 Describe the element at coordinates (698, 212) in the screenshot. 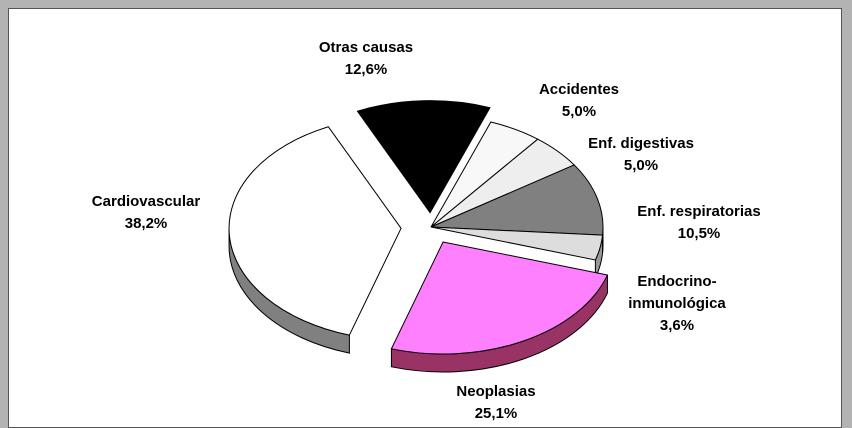

I see `category-label: Enf. respiratorias` at that location.